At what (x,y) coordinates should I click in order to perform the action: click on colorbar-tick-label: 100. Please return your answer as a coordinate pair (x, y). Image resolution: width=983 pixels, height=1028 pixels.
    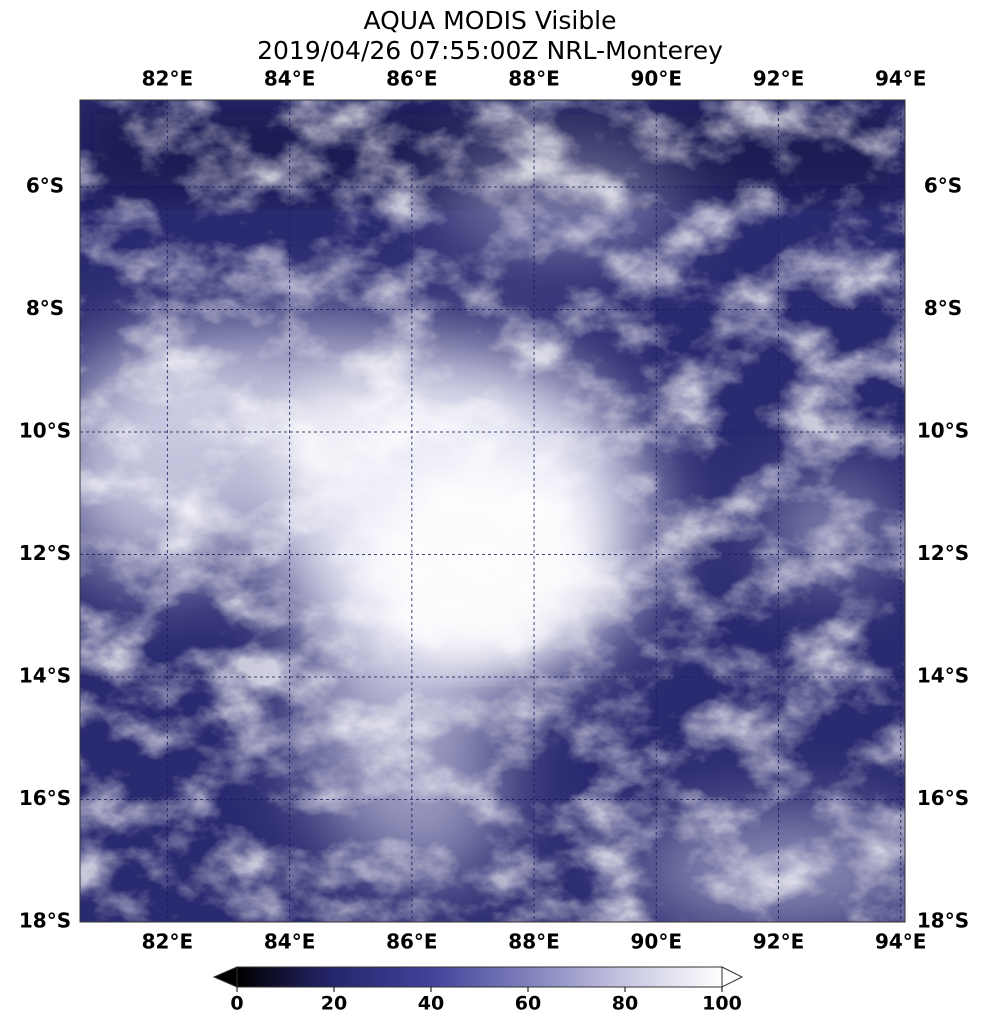
    Looking at the image, I should click on (722, 1004).